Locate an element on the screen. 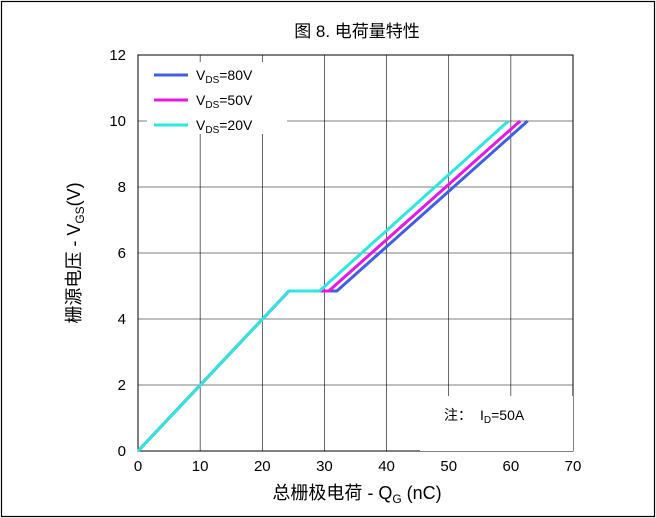 The height and width of the screenshot is (518, 656). legend-entry-rest: =20V is located at coordinates (236, 125).